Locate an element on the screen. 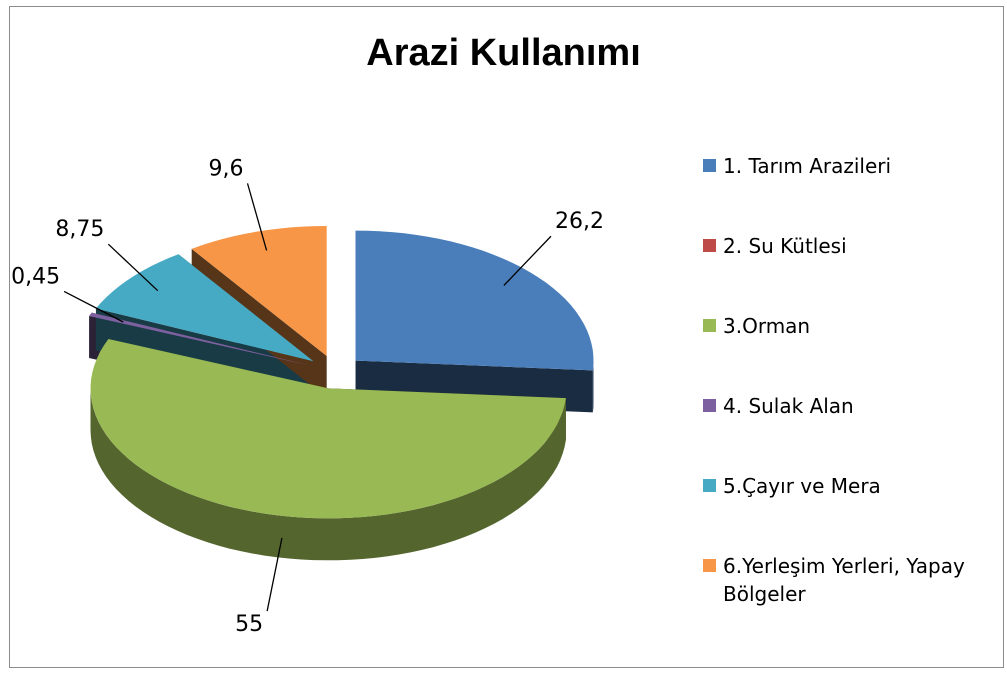 The height and width of the screenshot is (673, 1007). data-label: 8,75 is located at coordinates (79, 229).